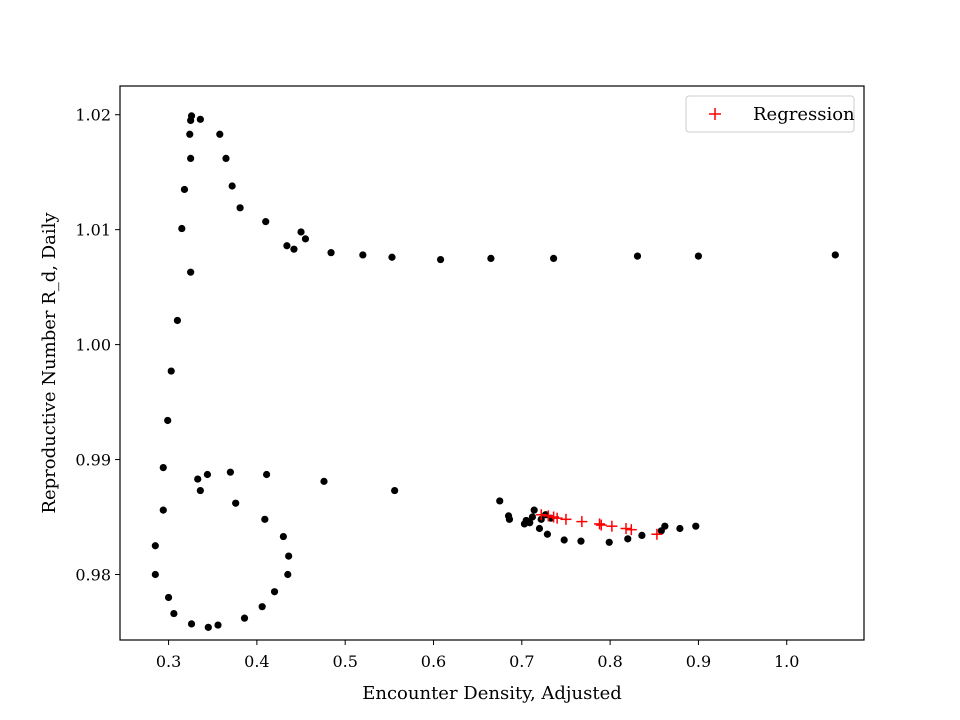 The width and height of the screenshot is (960, 720). What do you see at coordinates (93, 460) in the screenshot?
I see `y-tick-label: 0.99` at bounding box center [93, 460].